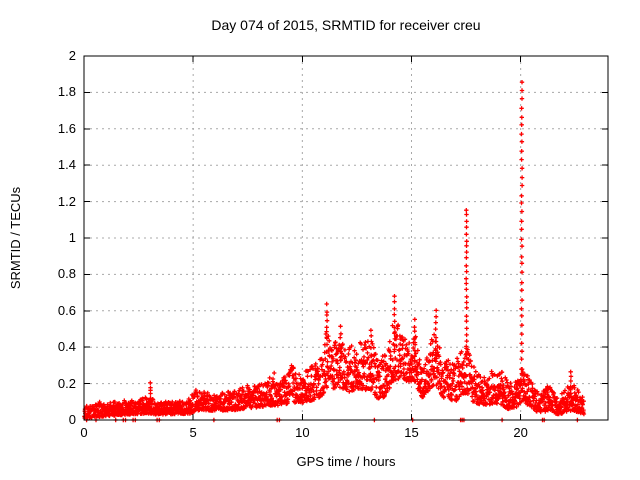  Describe the element at coordinates (84, 432) in the screenshot. I see `x-tick-label: 0` at that location.